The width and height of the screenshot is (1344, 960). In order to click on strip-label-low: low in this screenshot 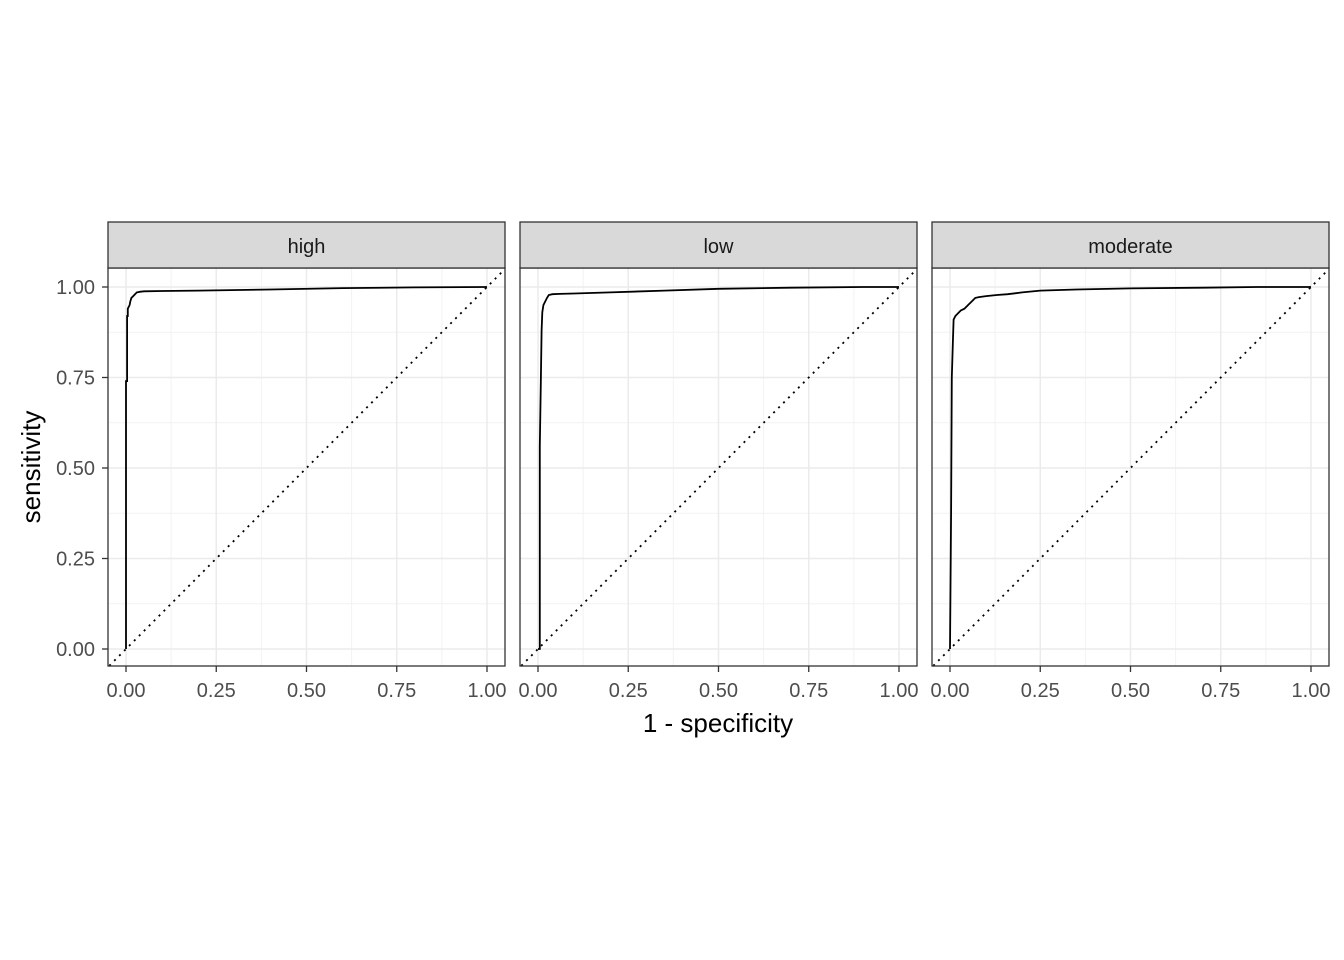, I will do `click(718, 247)`.